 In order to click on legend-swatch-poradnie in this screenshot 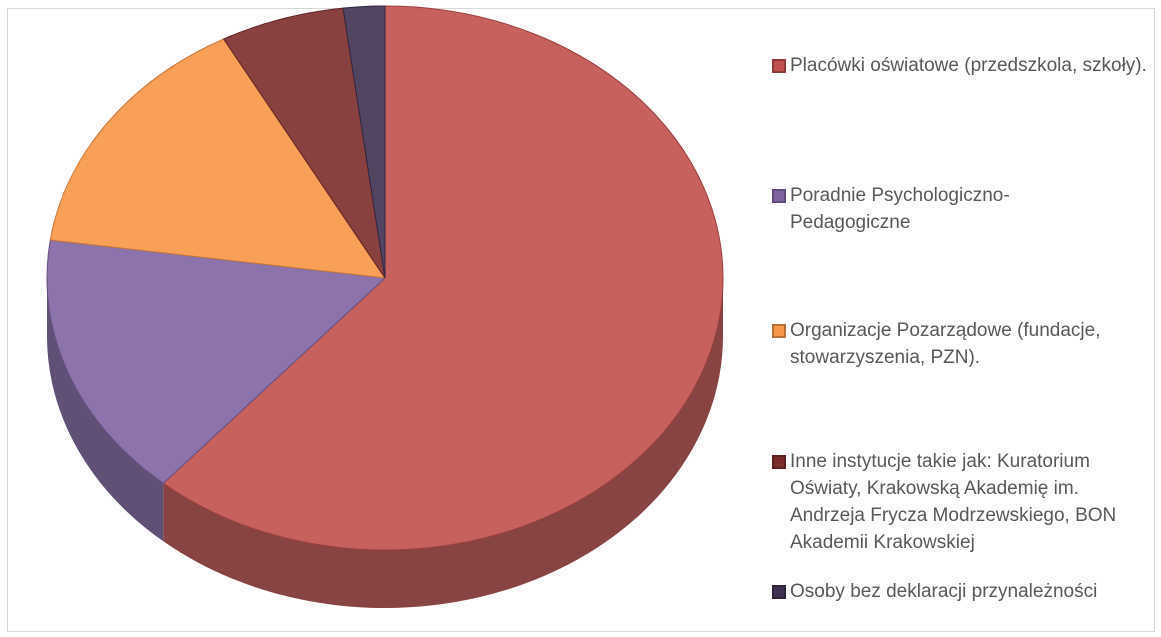, I will do `click(779, 196)`.